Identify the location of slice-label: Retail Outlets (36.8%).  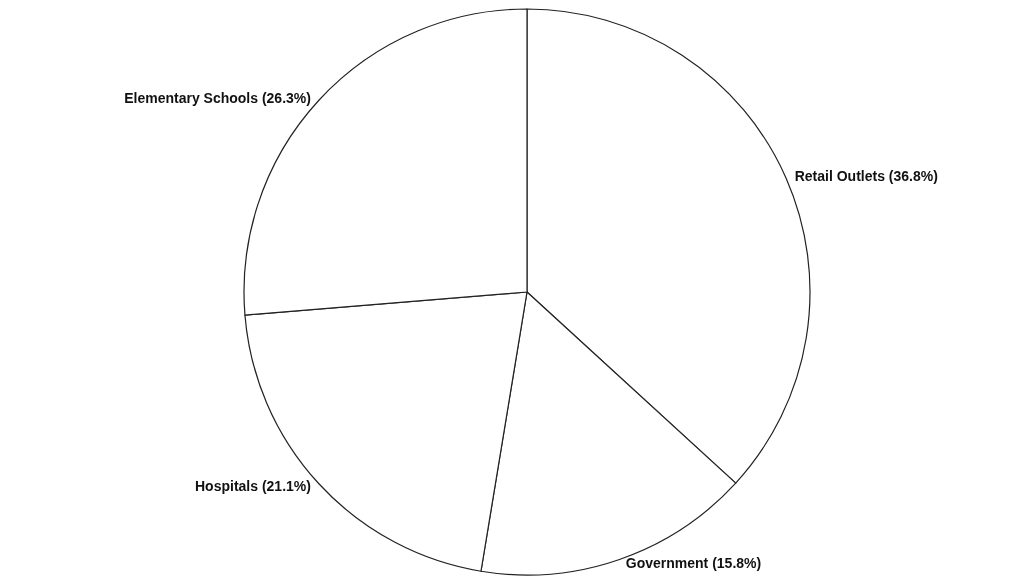
(866, 176).